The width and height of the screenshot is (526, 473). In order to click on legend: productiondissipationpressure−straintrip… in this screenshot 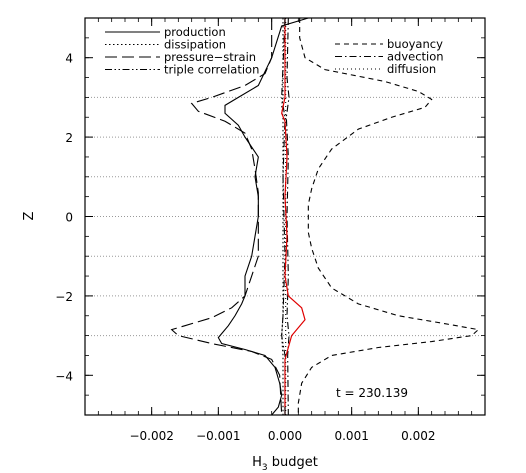, I will do `click(274, 51)`.